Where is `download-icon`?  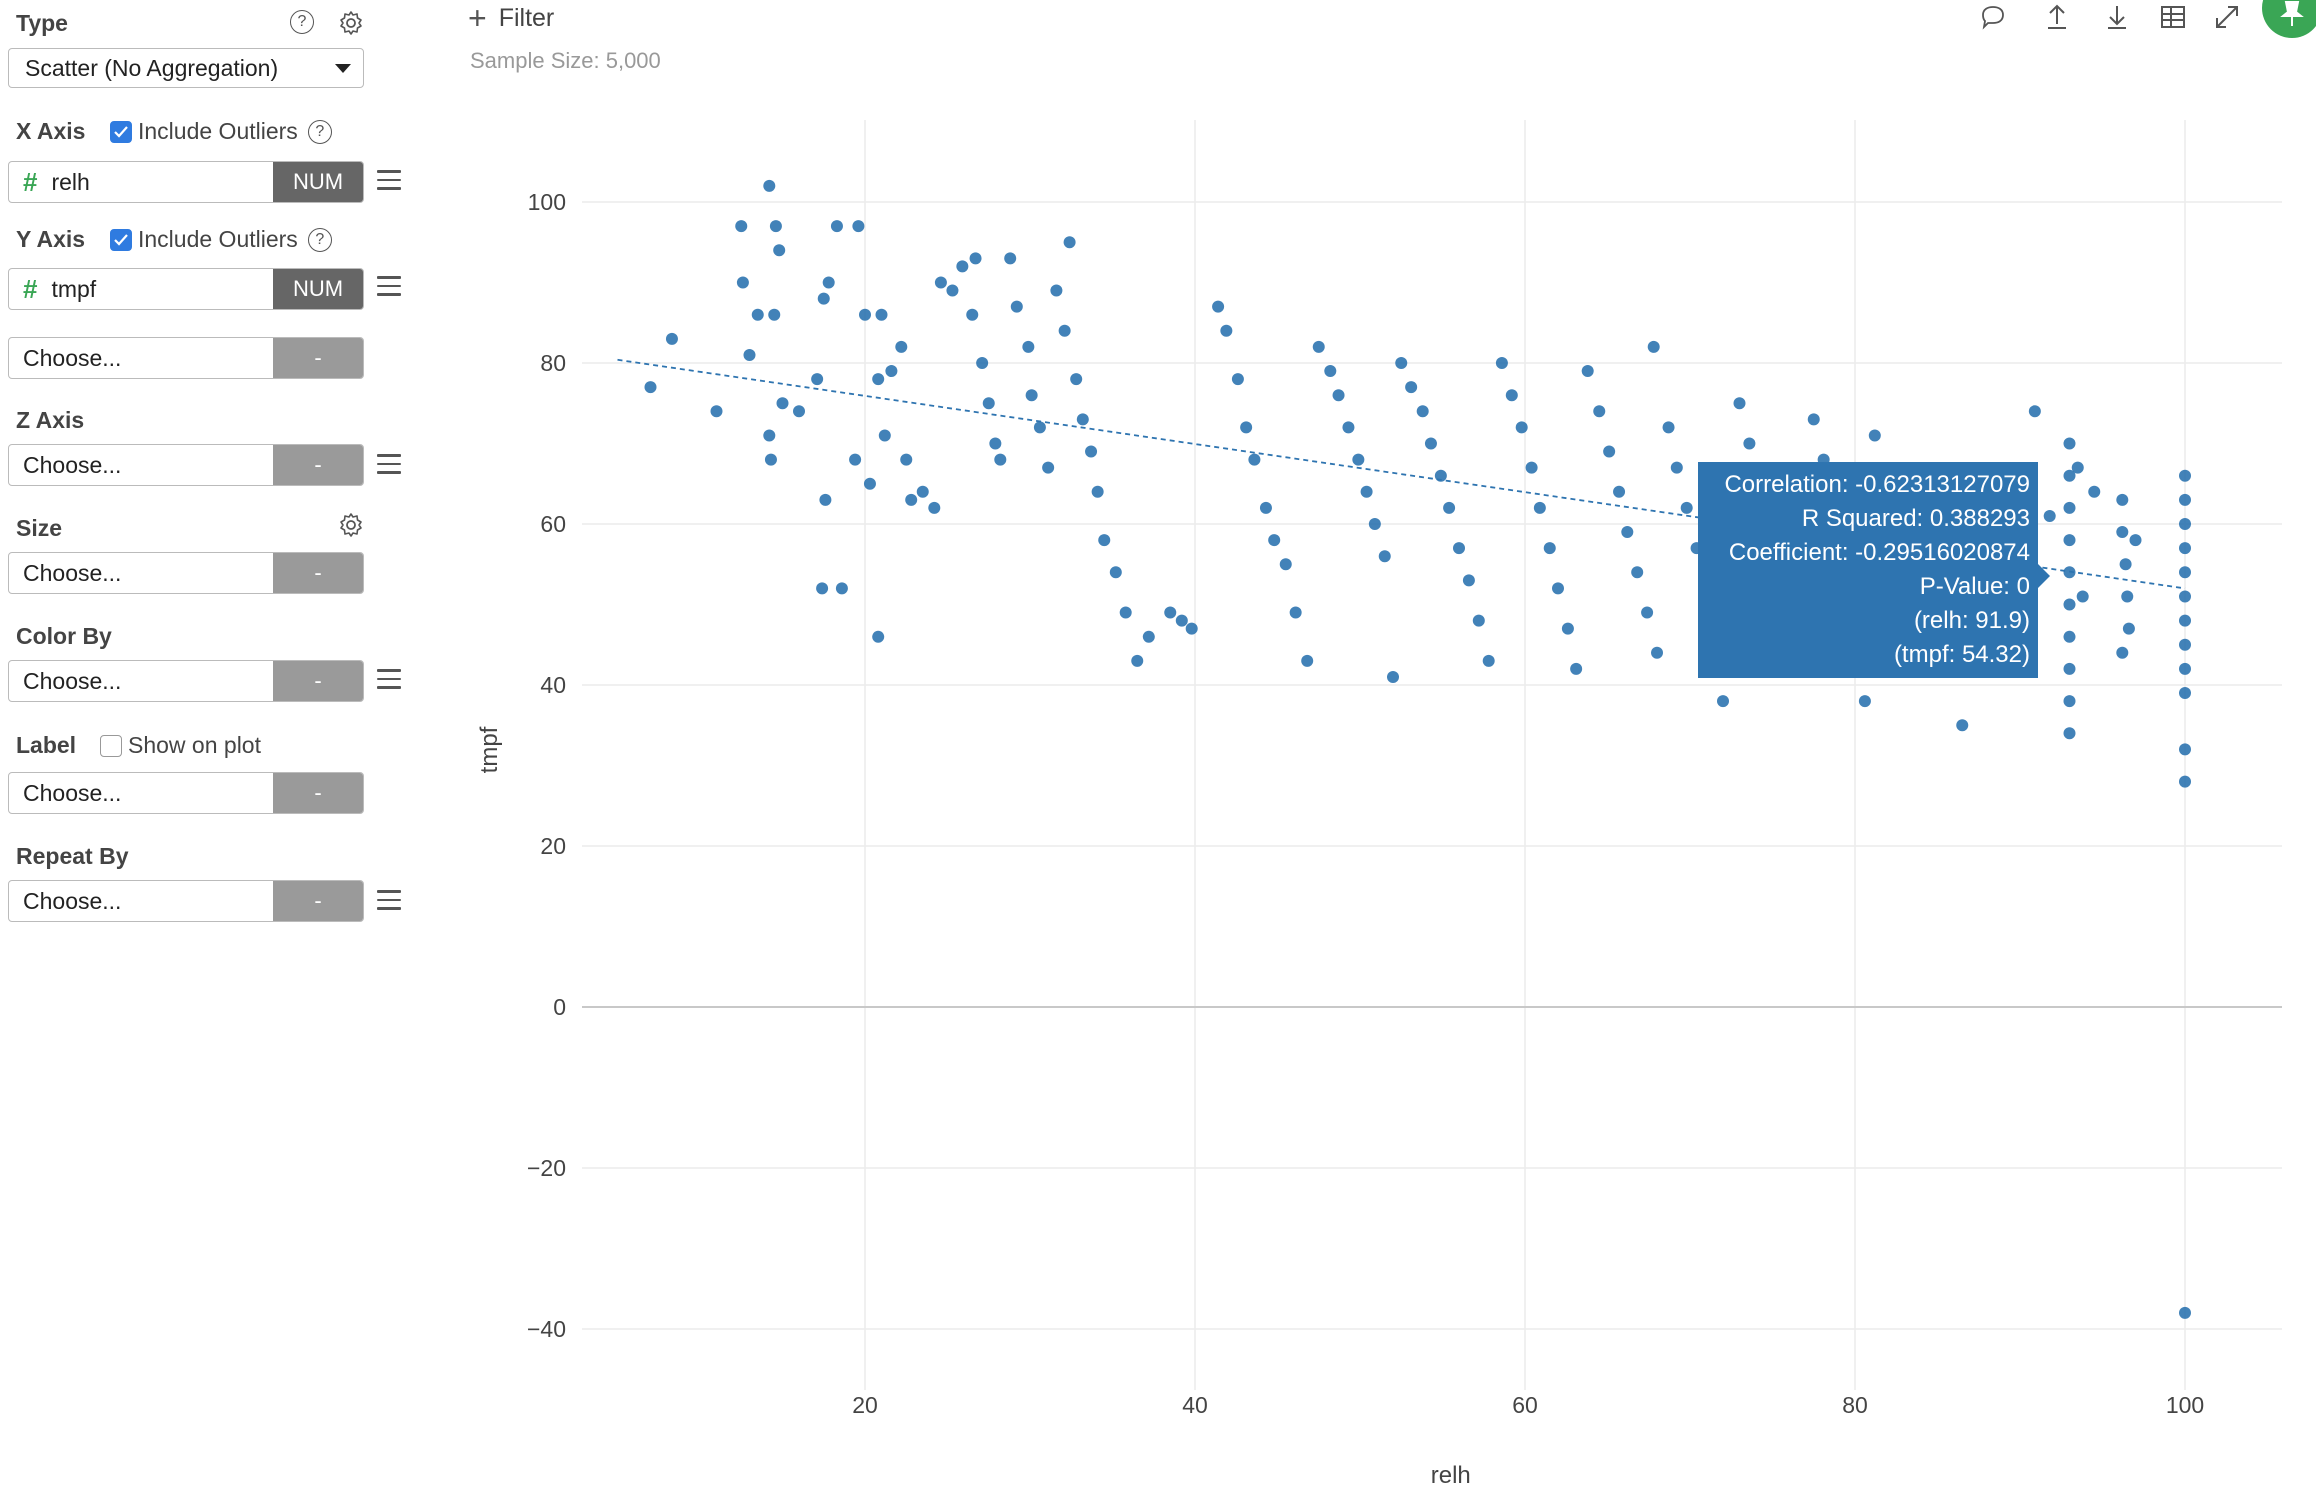 download-icon is located at coordinates (2117, 17).